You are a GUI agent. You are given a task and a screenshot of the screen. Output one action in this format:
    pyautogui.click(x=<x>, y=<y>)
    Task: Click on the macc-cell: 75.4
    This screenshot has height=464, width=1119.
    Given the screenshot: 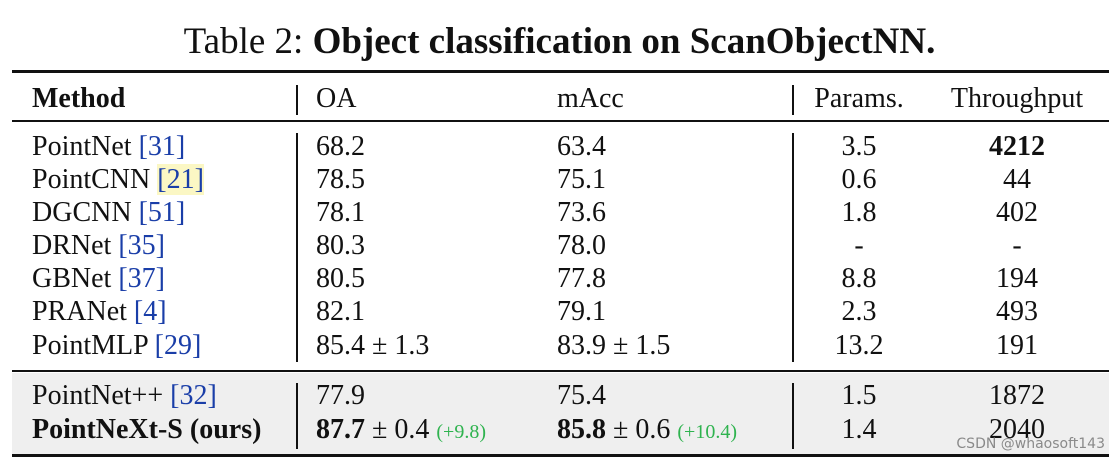 What is the action you would take?
    pyautogui.click(x=581, y=395)
    